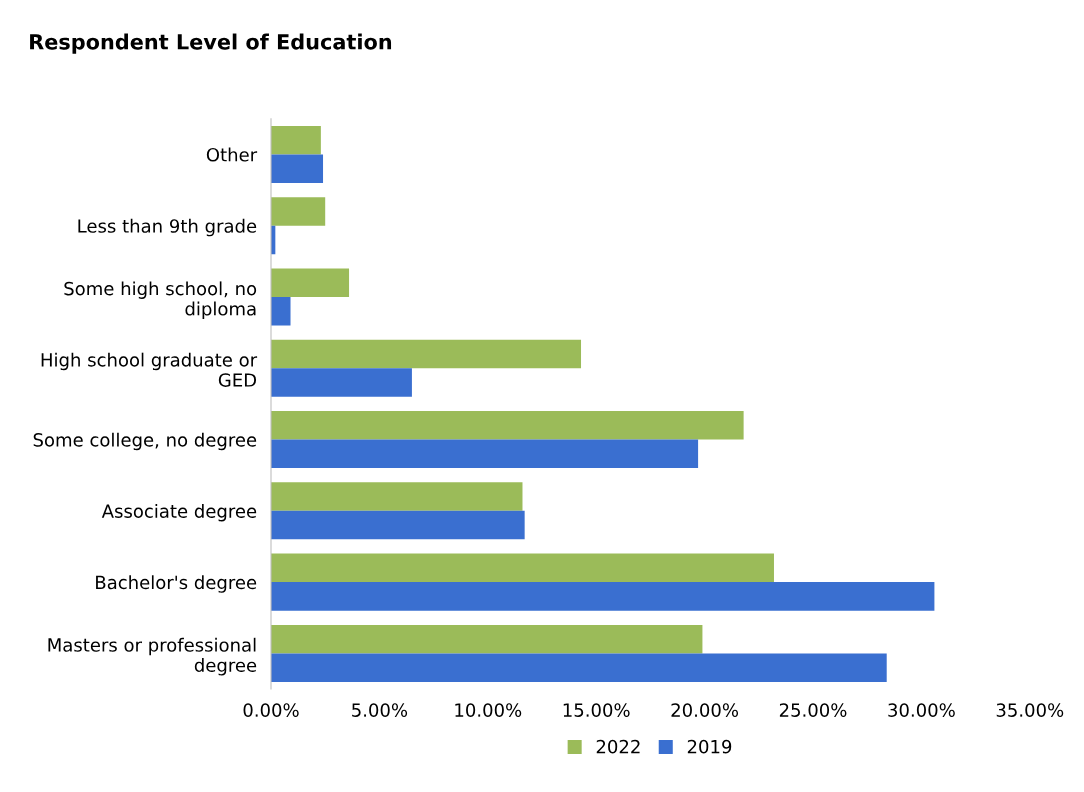  I want to click on x-tick-label: 0.00%, so click(271, 710).